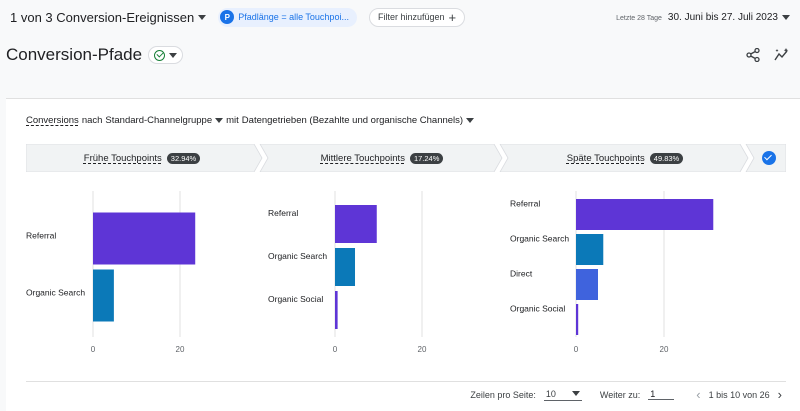 The height and width of the screenshot is (411, 800). Describe the element at coordinates (411, 17) in the screenshot. I see `add-filter-label: Filter hinzufügen` at that location.